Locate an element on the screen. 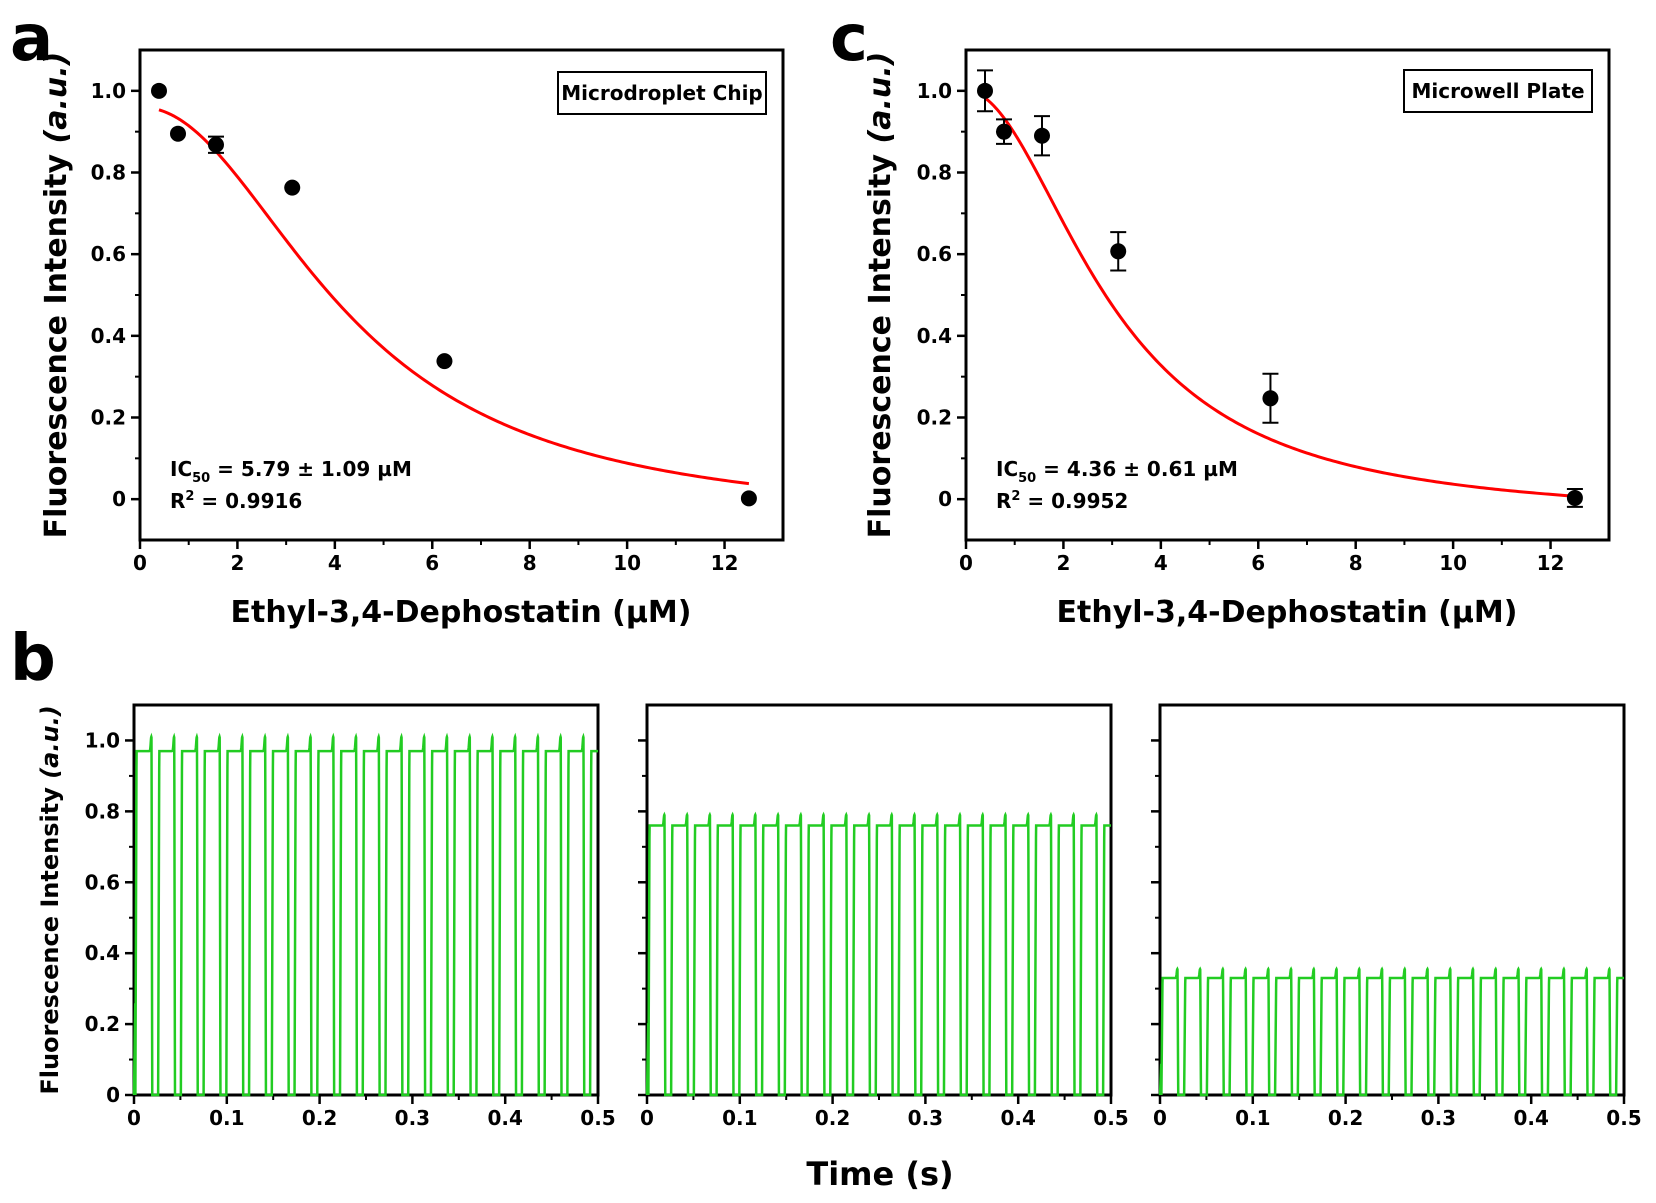 The width and height of the screenshot is (1656, 1203). ic50-prefix: IC is located at coordinates (1007, 469).